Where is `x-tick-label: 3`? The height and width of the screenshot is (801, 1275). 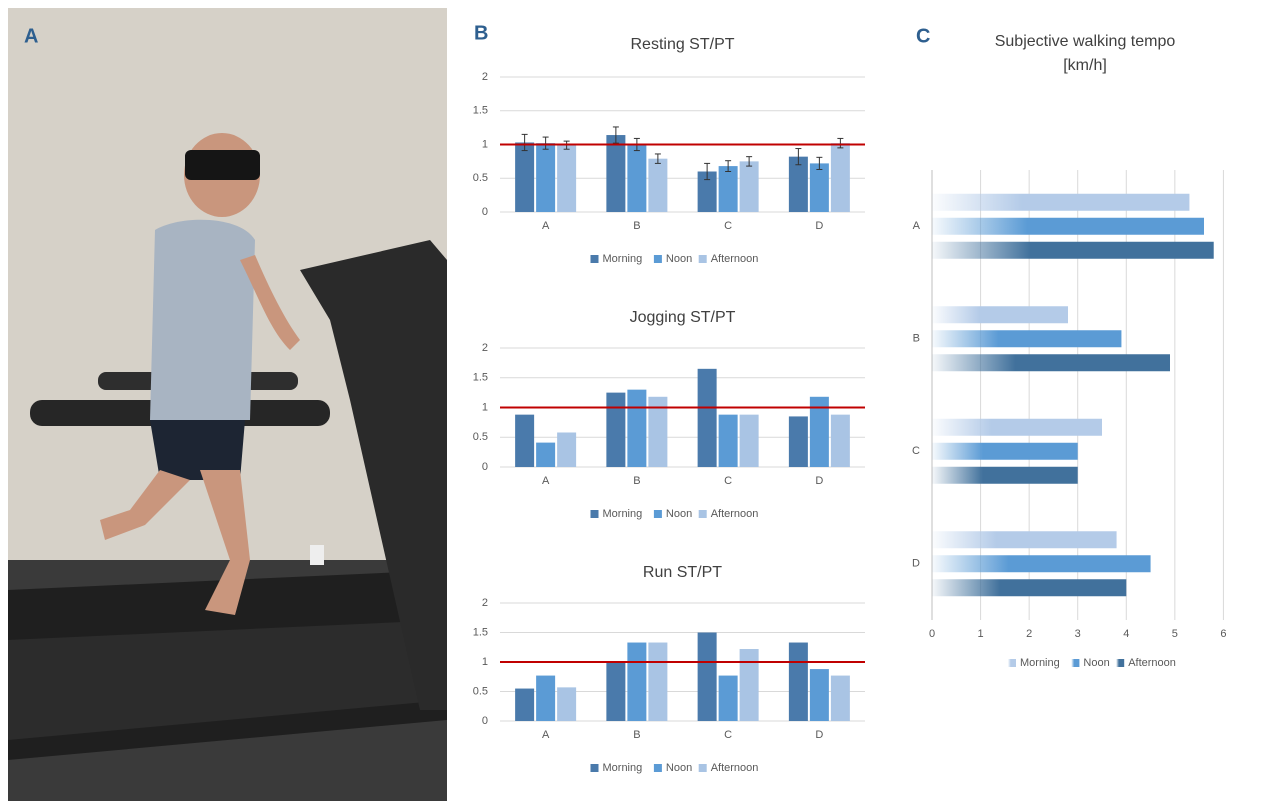 x-tick-label: 3 is located at coordinates (1078, 634).